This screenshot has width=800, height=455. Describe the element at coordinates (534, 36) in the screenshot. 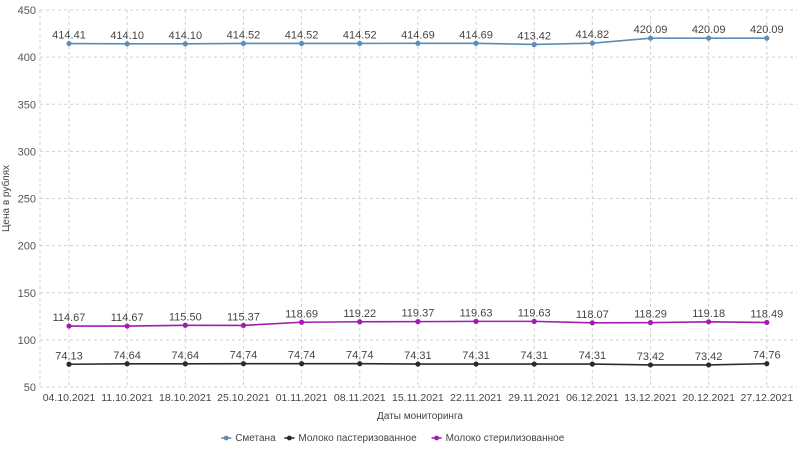

I see `data-label: 413.42` at that location.